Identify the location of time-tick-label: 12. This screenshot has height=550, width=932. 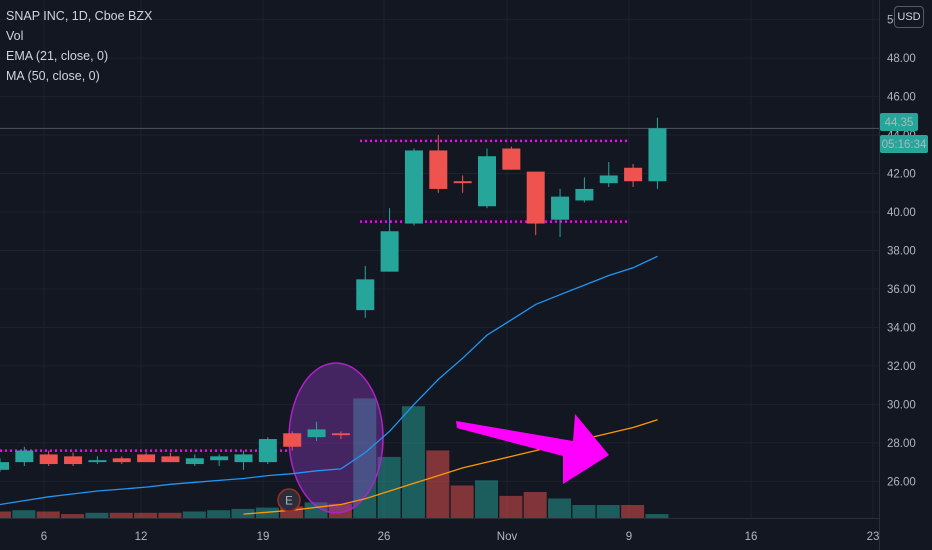
(141, 537).